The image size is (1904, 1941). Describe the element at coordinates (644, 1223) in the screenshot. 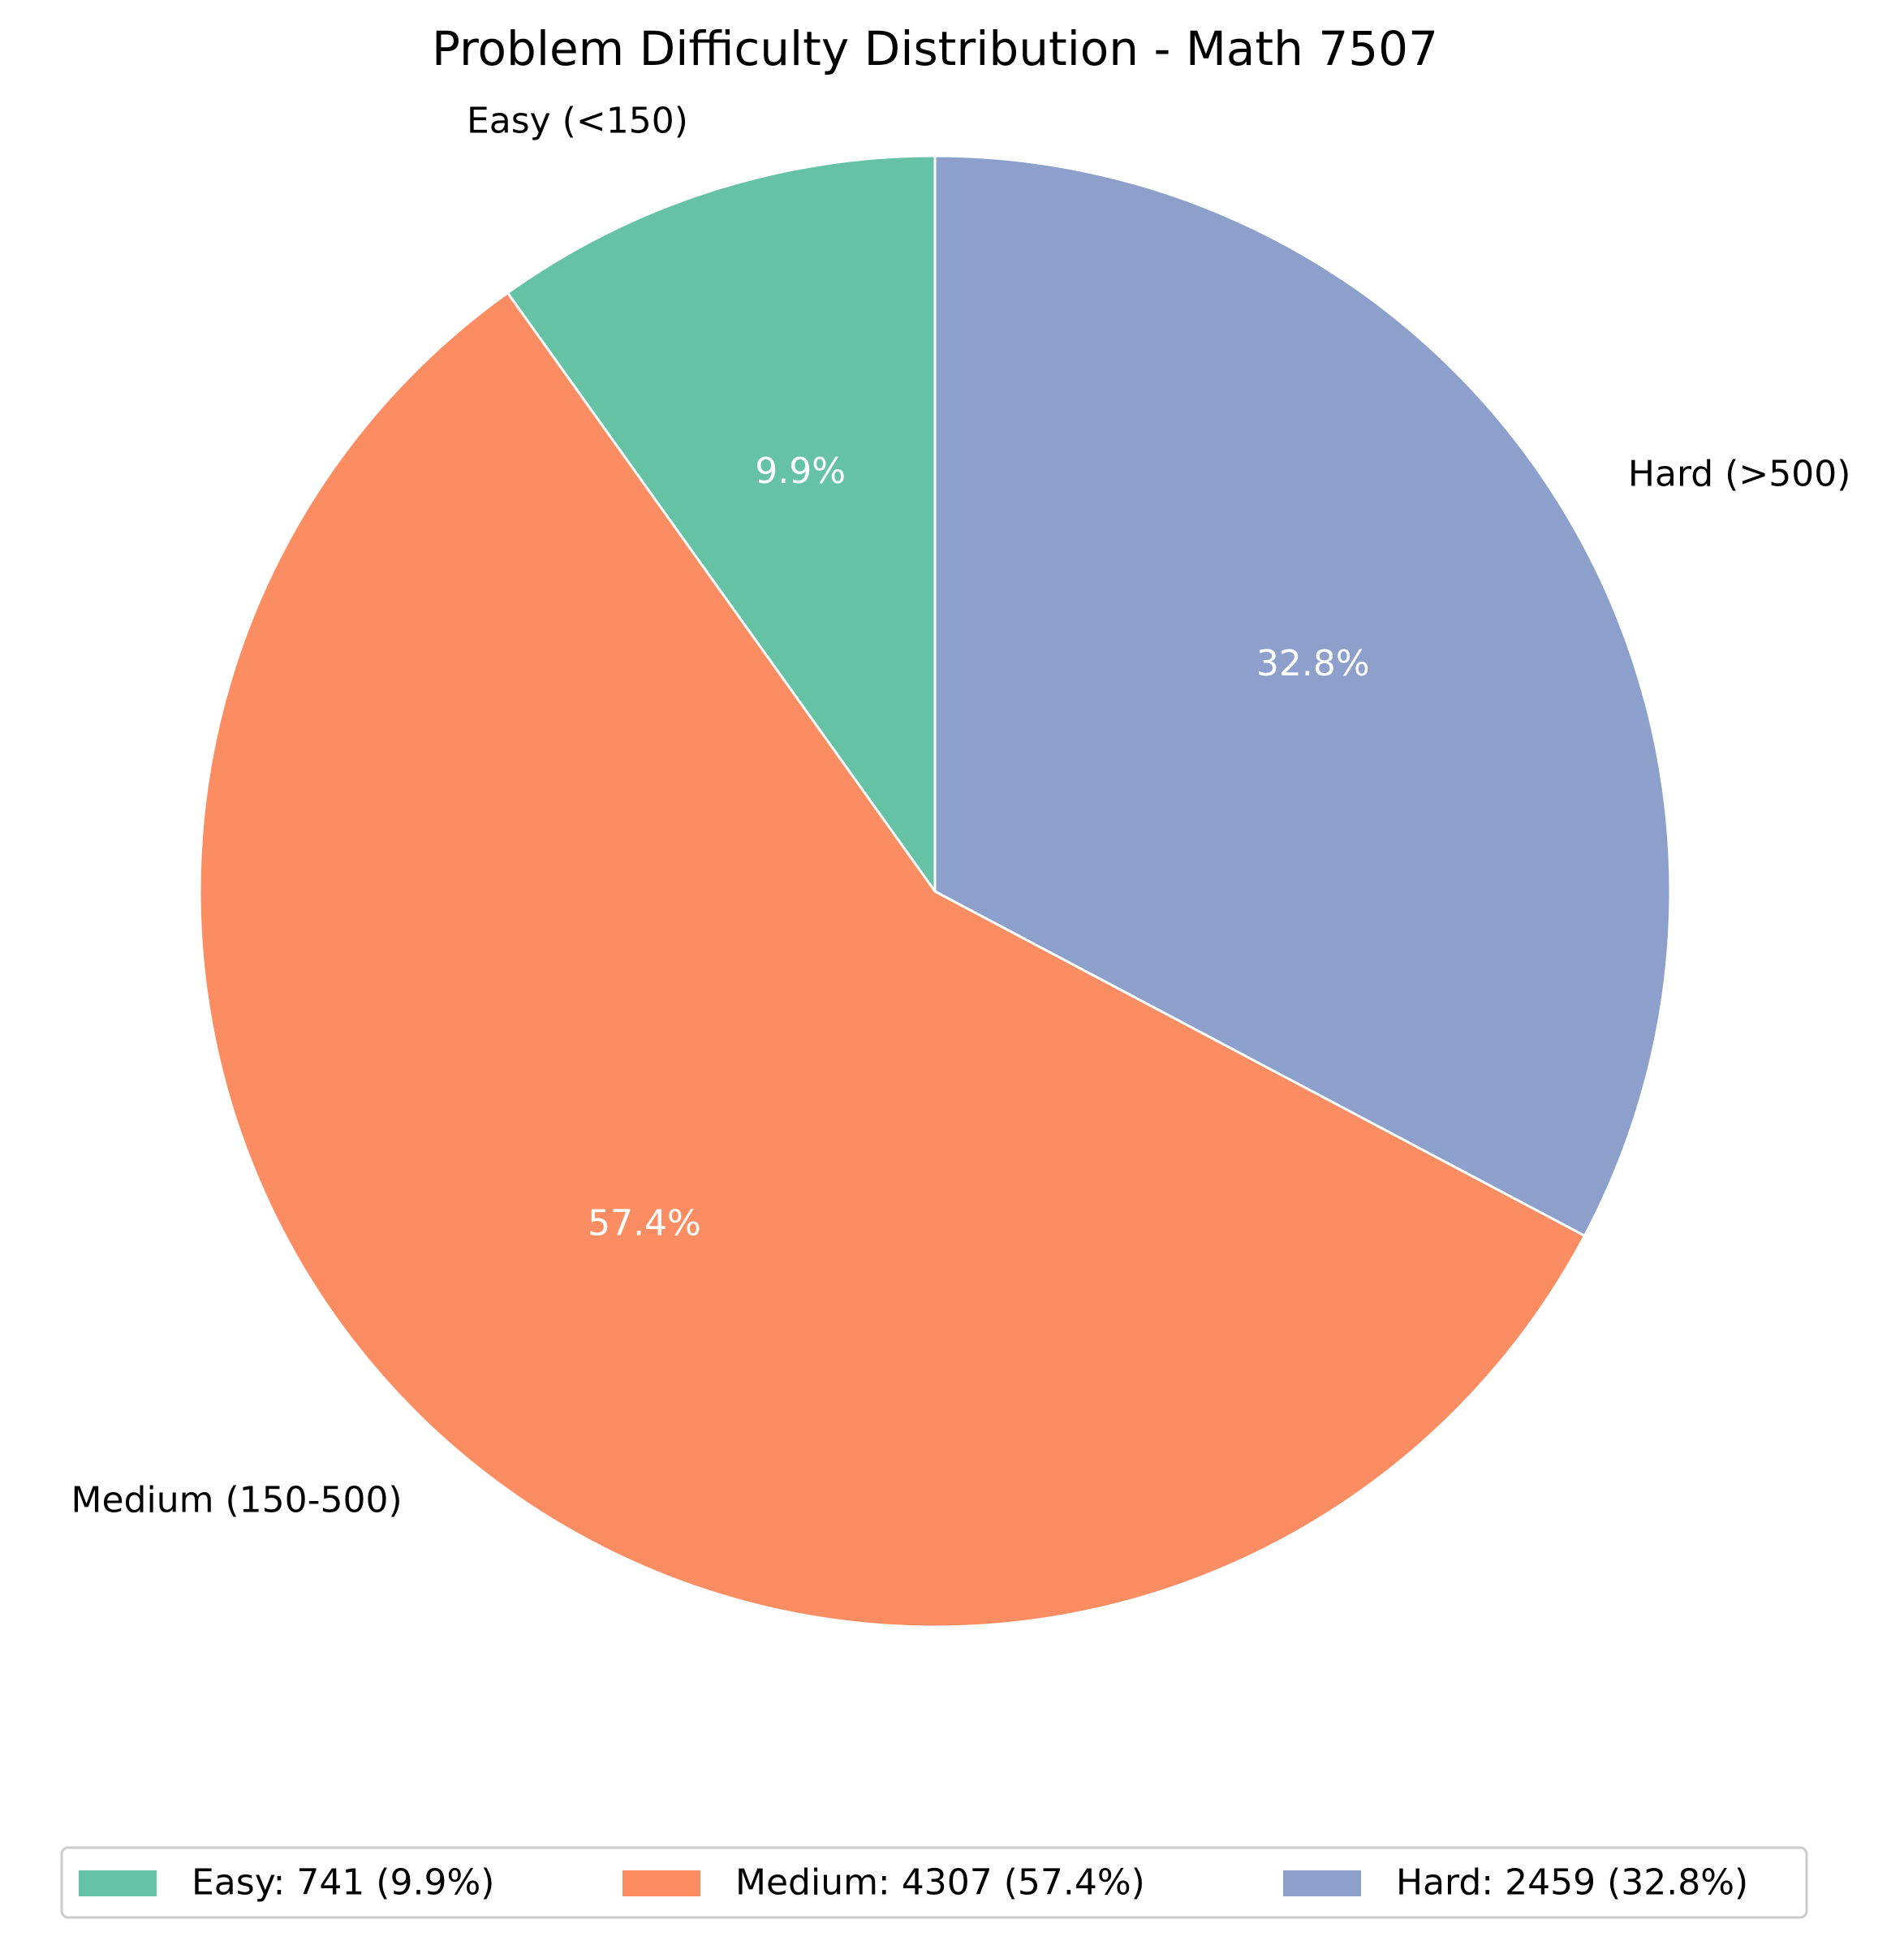

I see `percent-label-medium: 57.4%` at that location.